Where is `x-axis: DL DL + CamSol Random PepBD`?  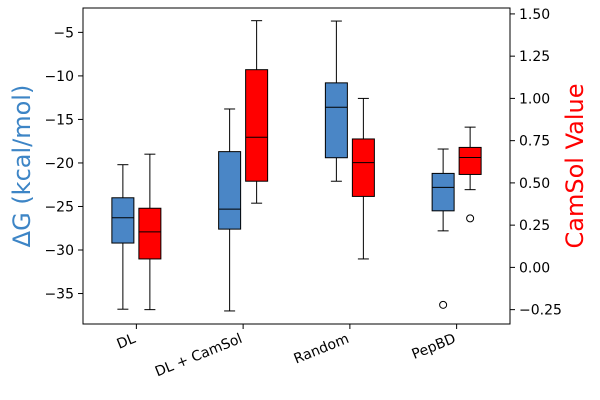 x-axis: DL DL + CamSol Random PepBD is located at coordinates (286, 352).